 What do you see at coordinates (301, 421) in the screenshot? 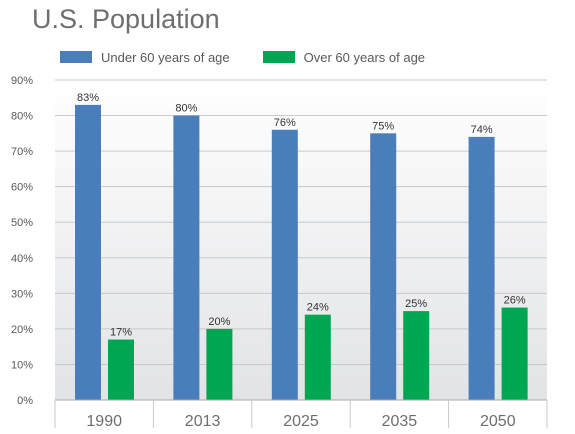
I see `x-tick-label: 2025` at bounding box center [301, 421].